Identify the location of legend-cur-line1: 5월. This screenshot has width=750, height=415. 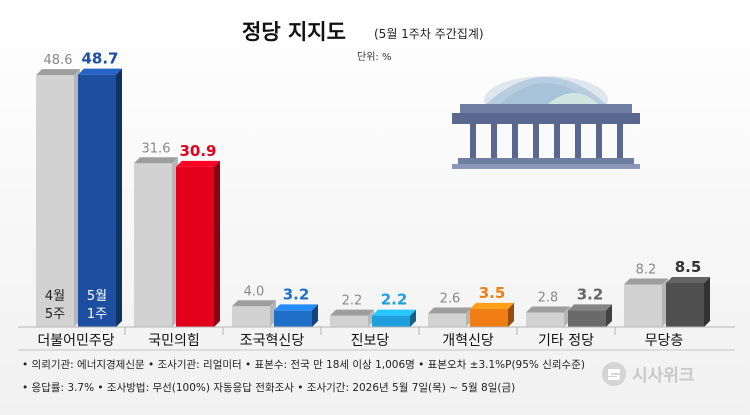
(97, 296).